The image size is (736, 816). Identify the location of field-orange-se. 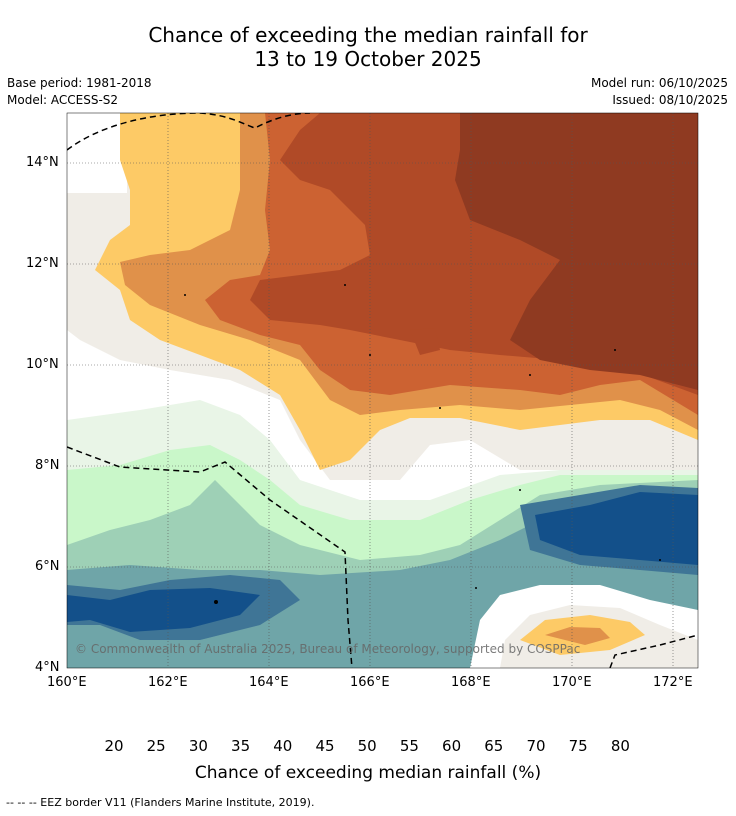
(577, 636).